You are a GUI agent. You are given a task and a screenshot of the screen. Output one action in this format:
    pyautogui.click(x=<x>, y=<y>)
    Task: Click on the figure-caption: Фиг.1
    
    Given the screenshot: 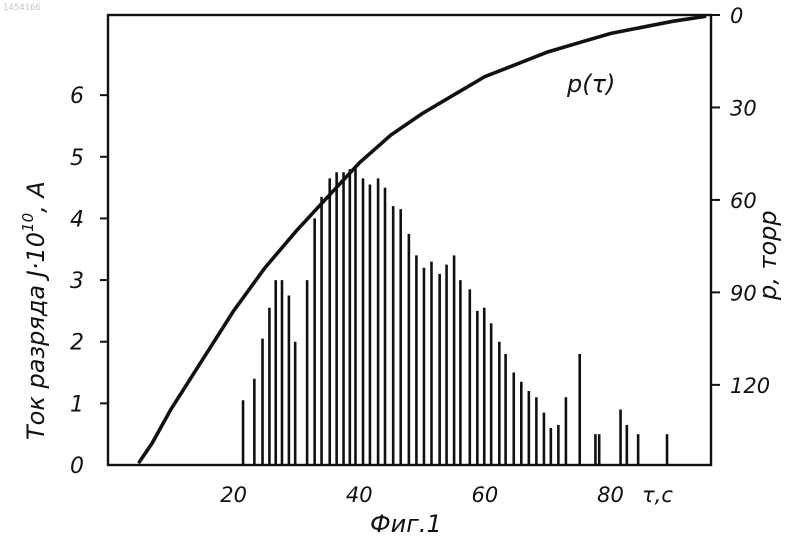 What is the action you would take?
    pyautogui.click(x=406, y=524)
    